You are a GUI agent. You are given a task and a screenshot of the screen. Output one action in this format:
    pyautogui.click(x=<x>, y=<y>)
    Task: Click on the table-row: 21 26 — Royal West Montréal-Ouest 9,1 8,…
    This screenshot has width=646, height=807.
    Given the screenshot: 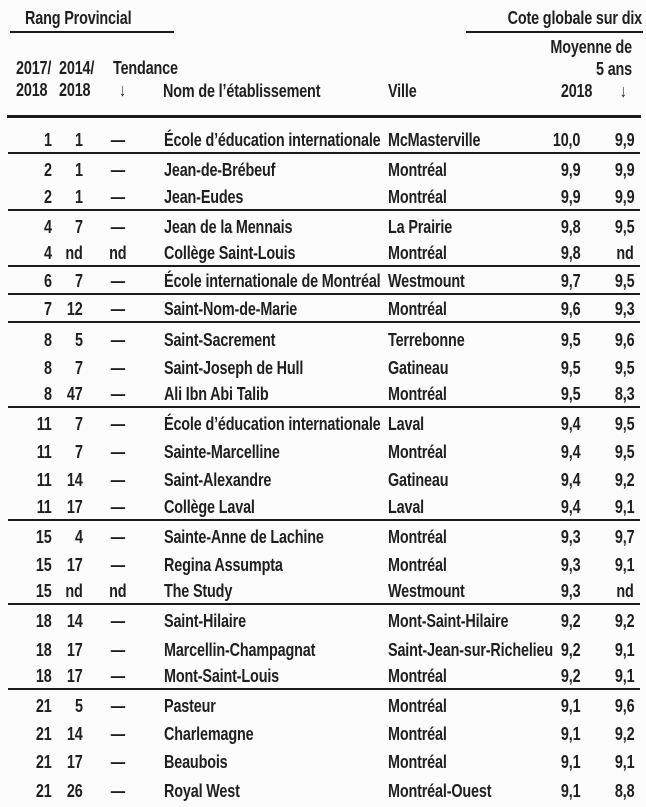 What is the action you would take?
    pyautogui.click(x=324, y=788)
    